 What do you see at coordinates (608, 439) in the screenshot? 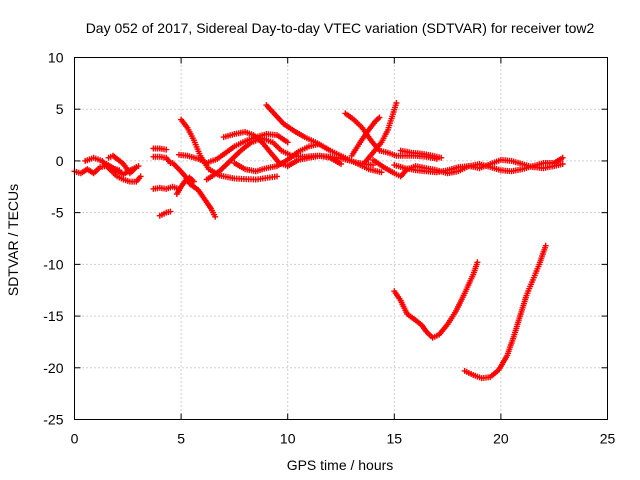
I see `x-tick-label: 25` at bounding box center [608, 439].